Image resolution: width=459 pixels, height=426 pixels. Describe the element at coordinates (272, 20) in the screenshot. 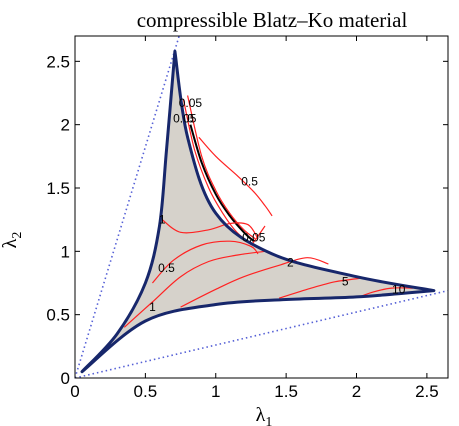

I see `chart-title: compressible Blatz–Ko material` at that location.